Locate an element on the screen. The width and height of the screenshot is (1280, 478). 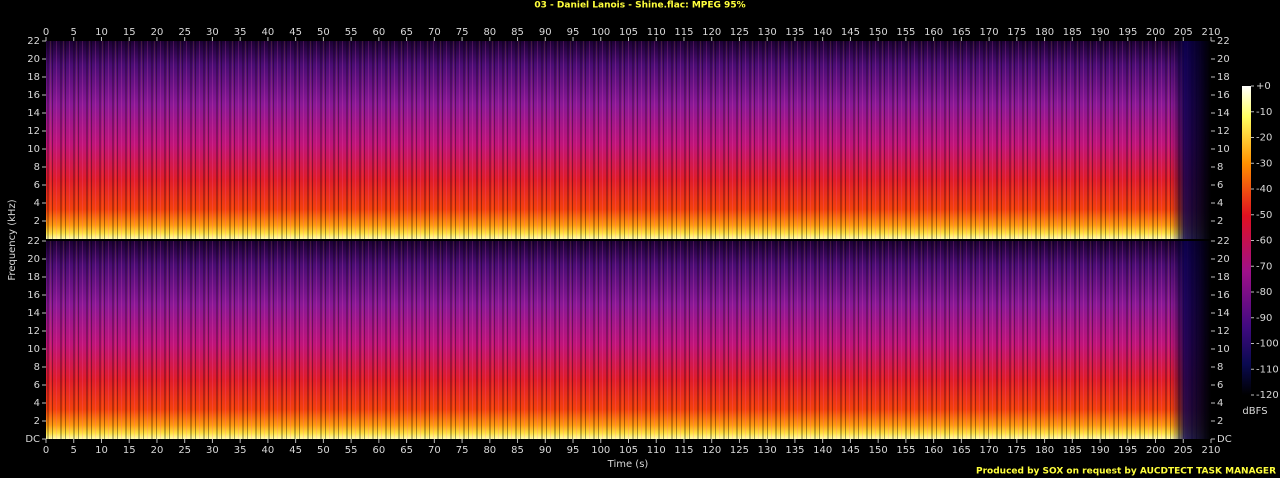
y-axis-label: Frequency (kHz) is located at coordinates (12, 239).